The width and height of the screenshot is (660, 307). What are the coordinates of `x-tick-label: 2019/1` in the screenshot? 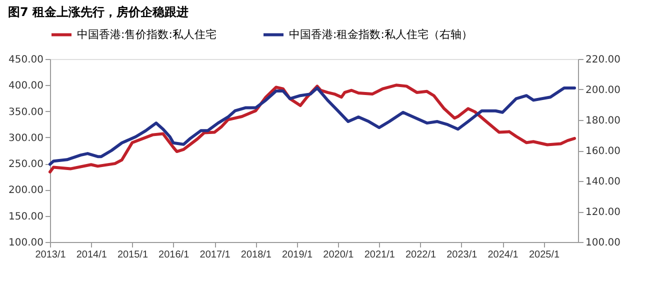 It's located at (298, 255).